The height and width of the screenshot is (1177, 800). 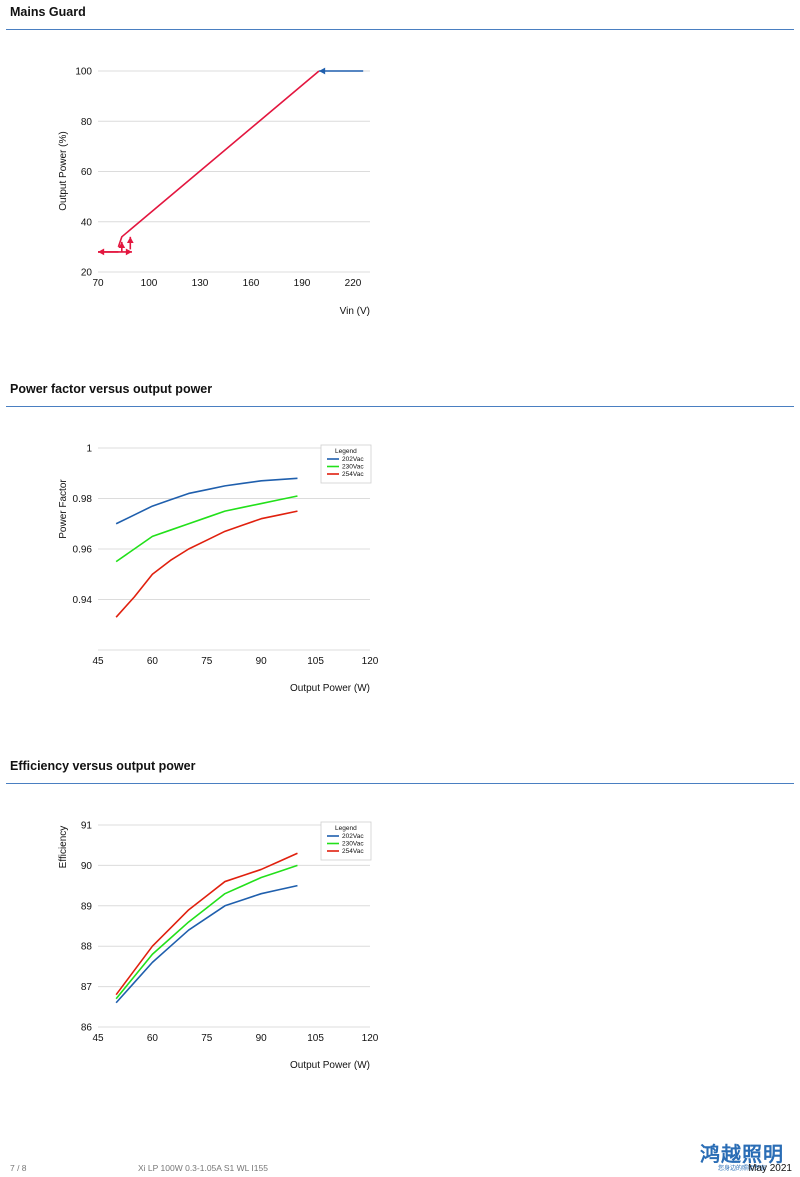 What do you see at coordinates (111, 389) in the screenshot?
I see `section-title-power-factor: Power factor versus output power` at bounding box center [111, 389].